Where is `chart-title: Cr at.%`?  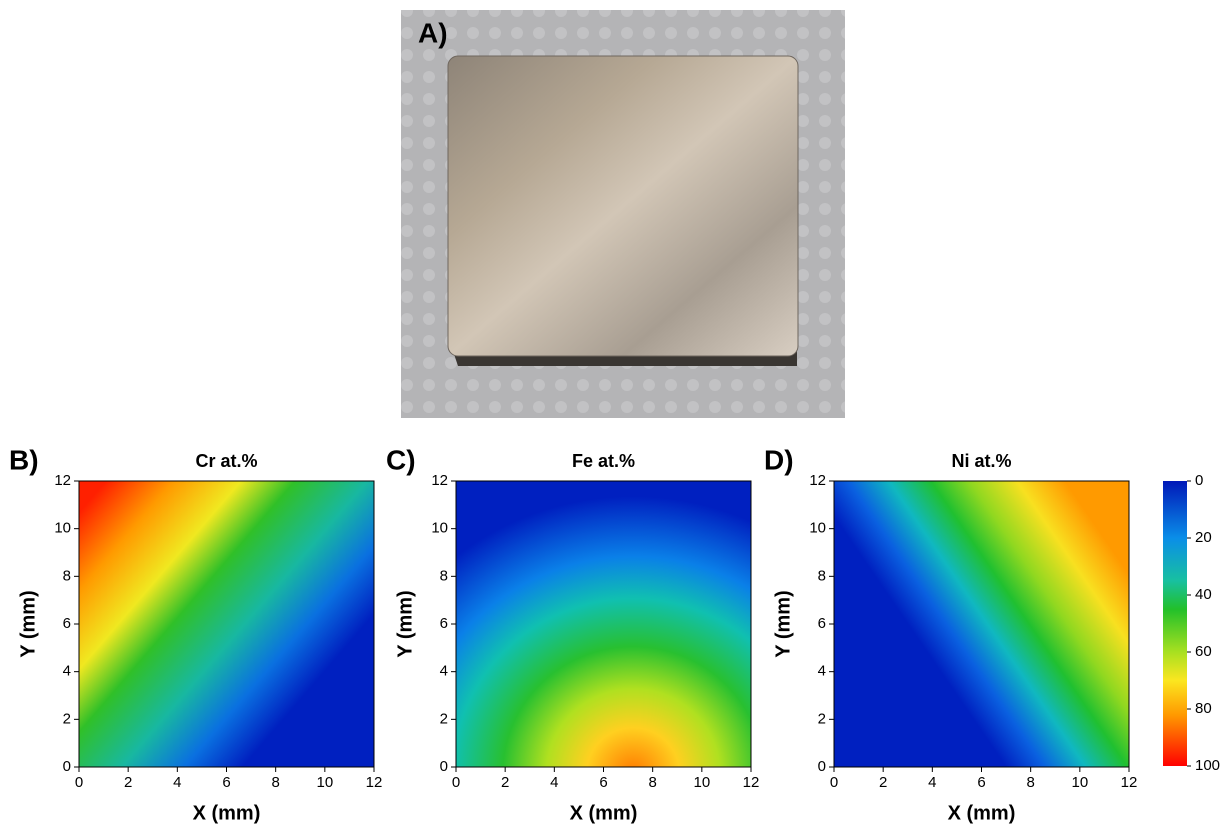
chart-title: Cr at.% is located at coordinates (226, 461).